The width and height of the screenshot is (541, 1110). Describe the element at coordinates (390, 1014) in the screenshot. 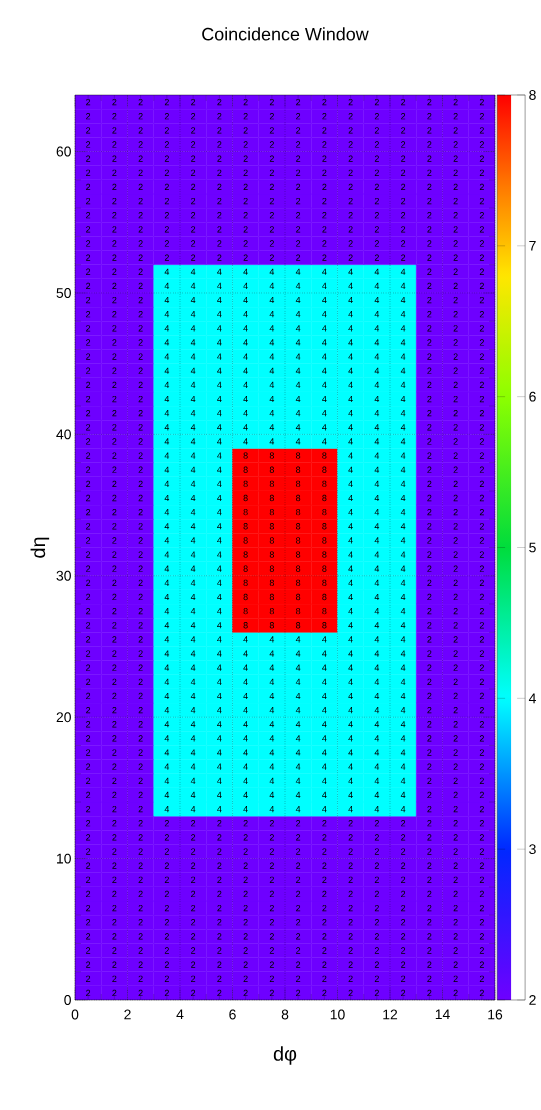

I see `x-tick-label: 12` at that location.